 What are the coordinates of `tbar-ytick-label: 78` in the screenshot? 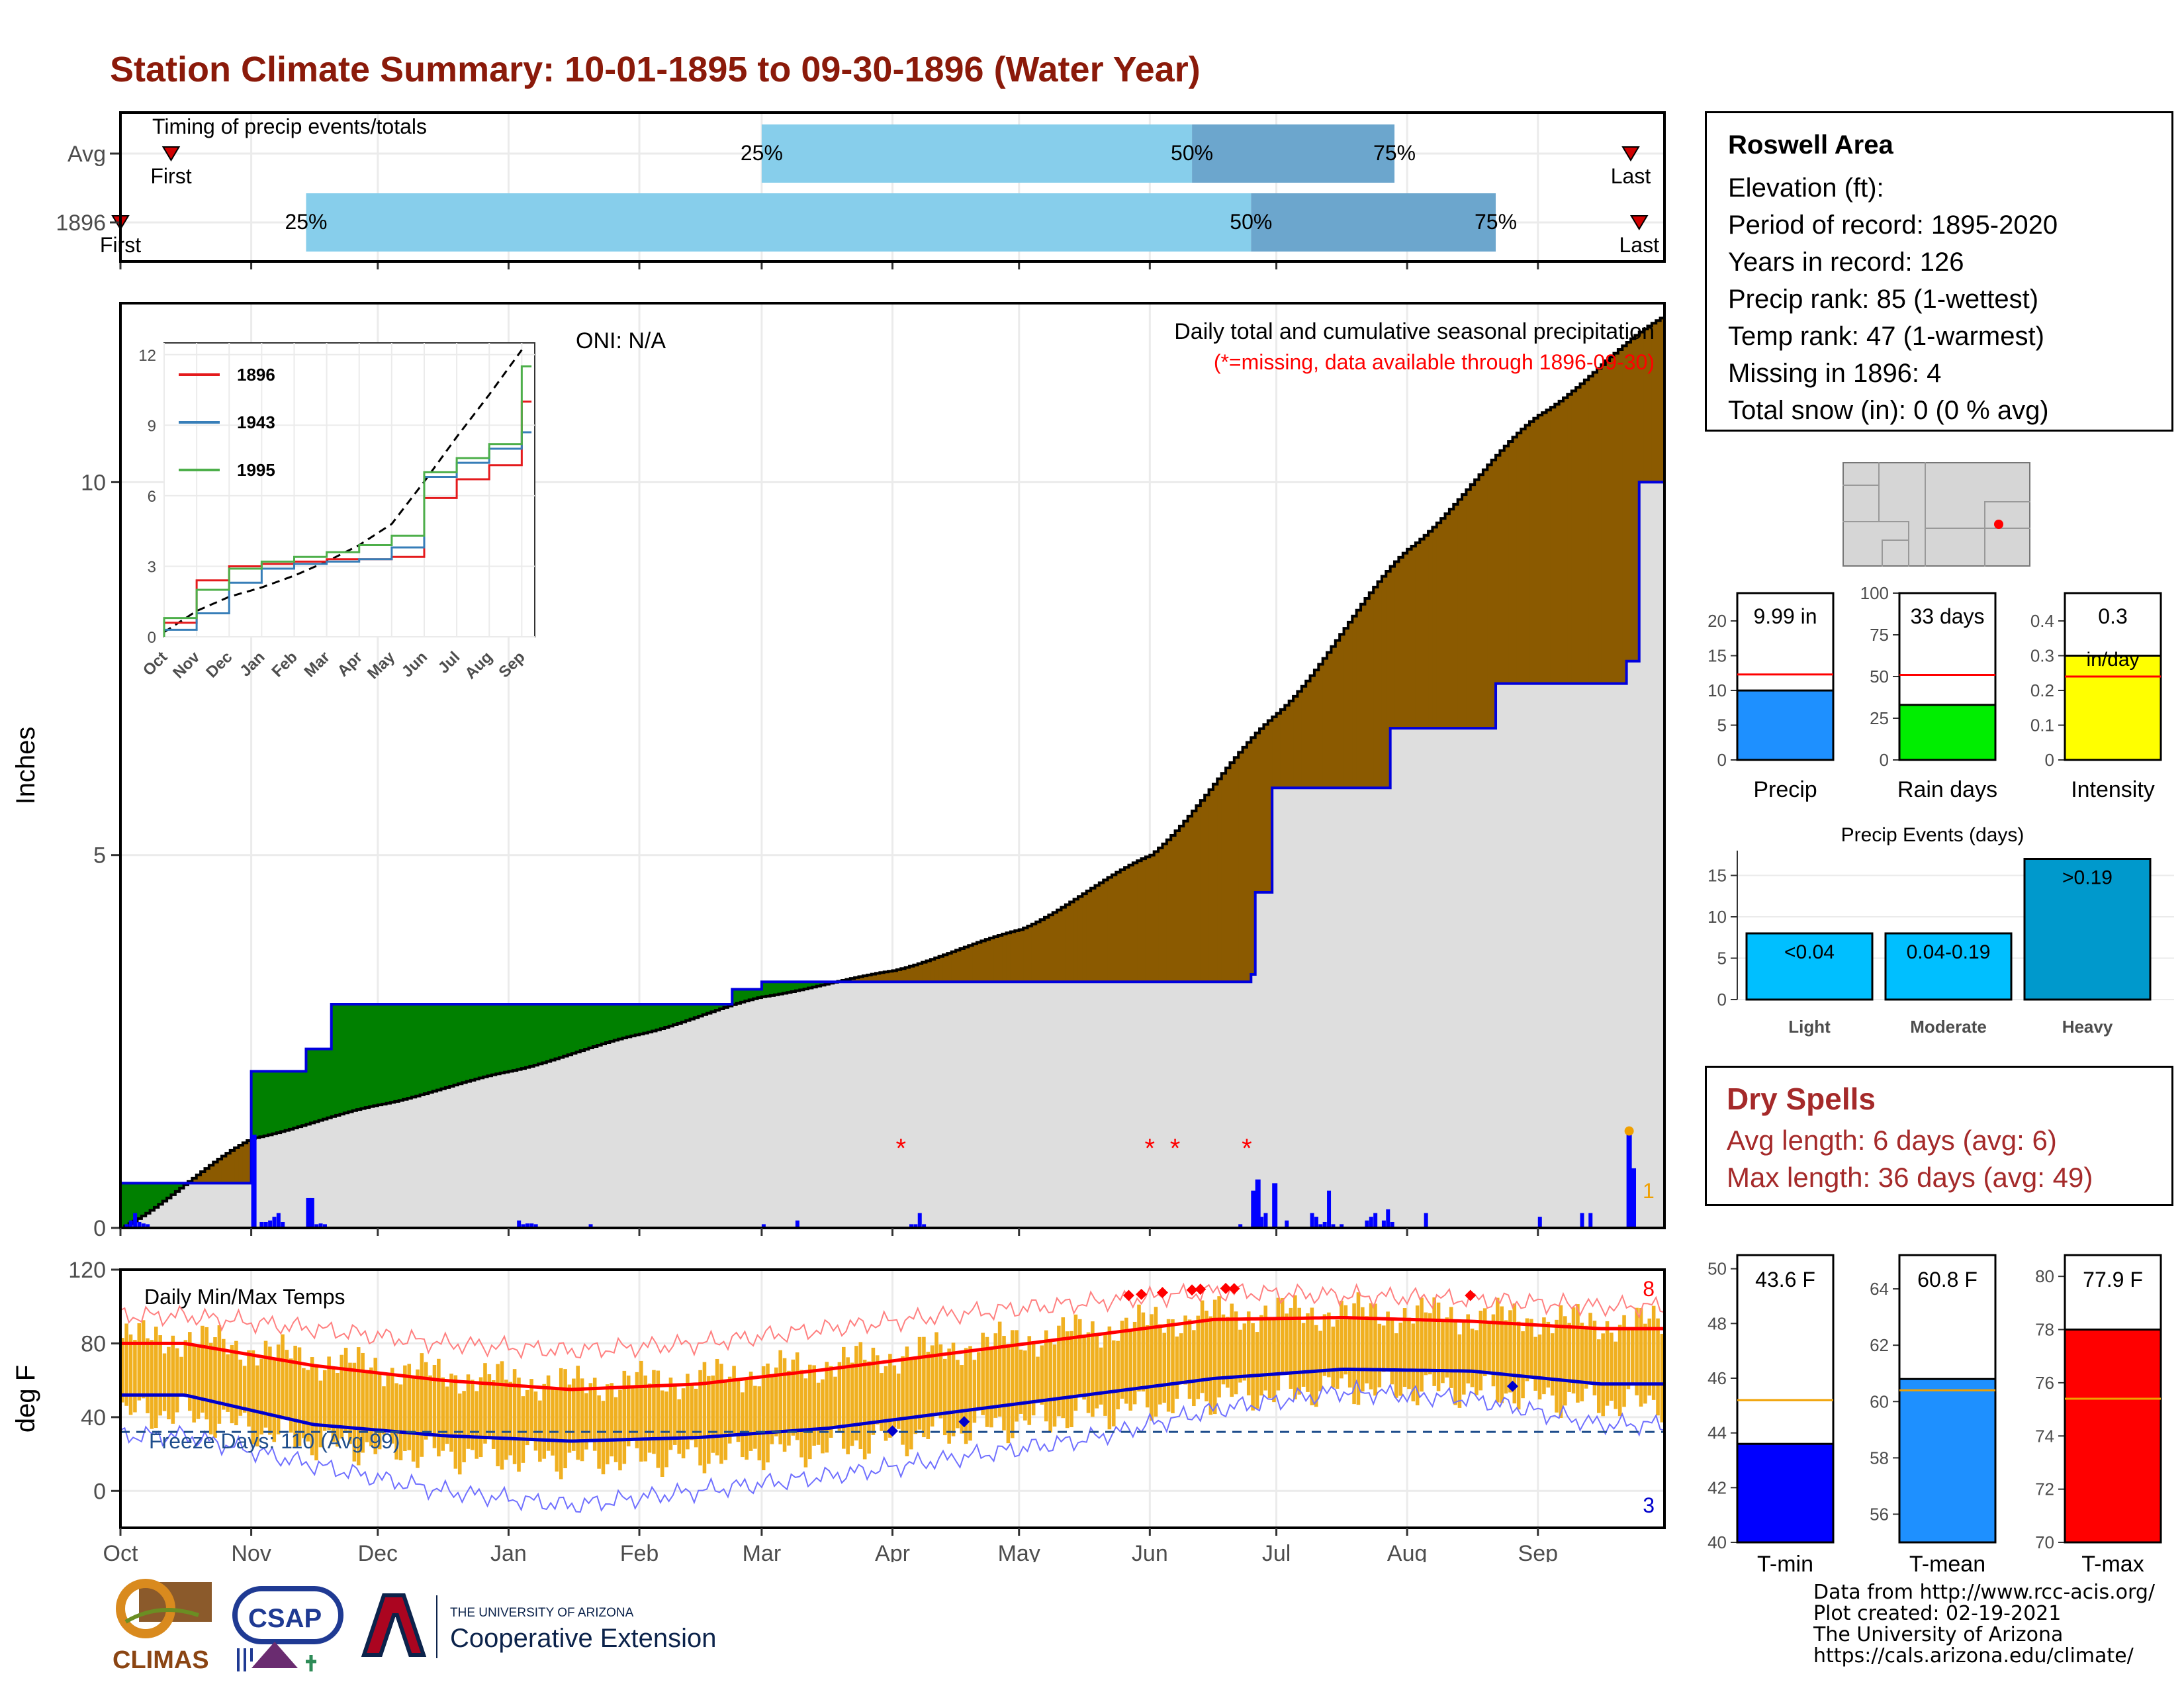 It's located at (2045, 1330).